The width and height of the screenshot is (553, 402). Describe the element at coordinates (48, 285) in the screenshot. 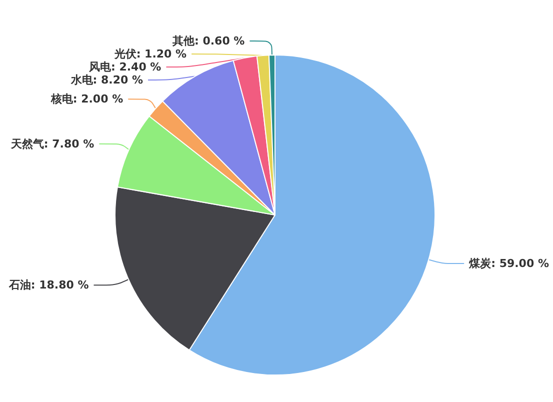

I see `slice-label: 石油: 18.80 %` at that location.